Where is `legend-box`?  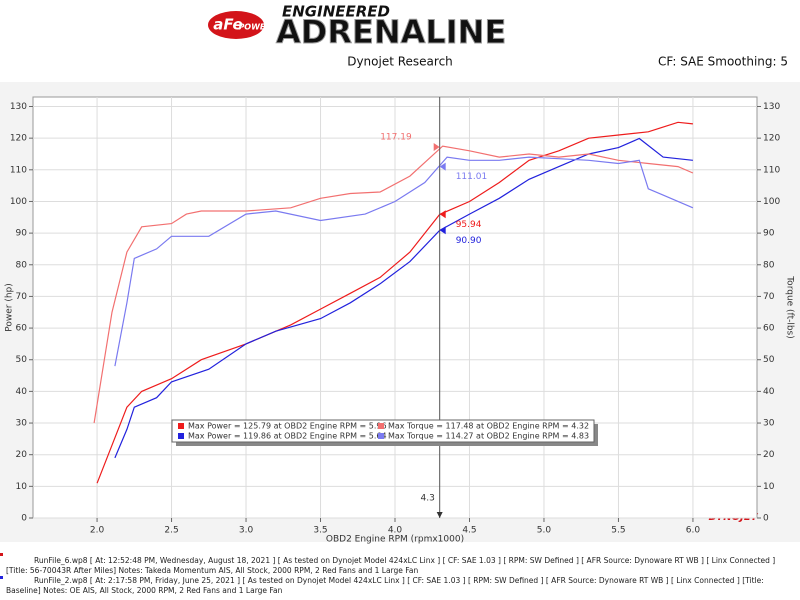 legend-box is located at coordinates (383, 431).